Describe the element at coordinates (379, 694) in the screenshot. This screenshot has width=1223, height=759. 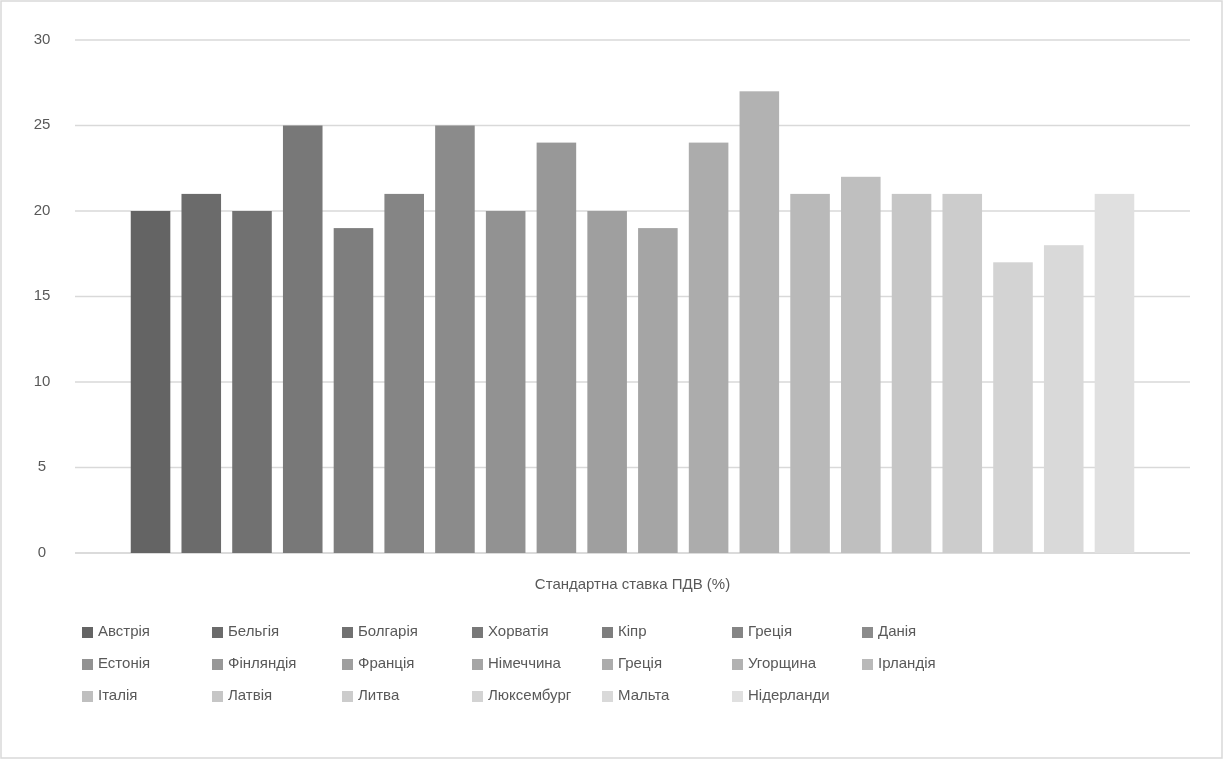
I see `legend-label: Литва` at that location.